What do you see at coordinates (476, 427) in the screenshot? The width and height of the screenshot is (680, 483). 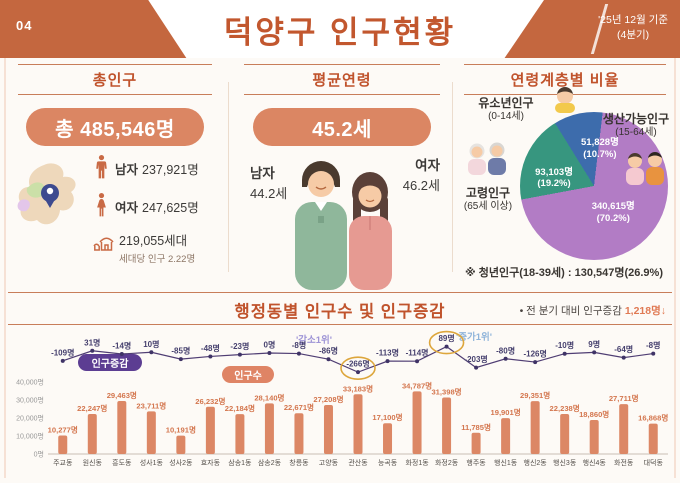 I see `svg-text: 11,785명` at bounding box center [476, 427].